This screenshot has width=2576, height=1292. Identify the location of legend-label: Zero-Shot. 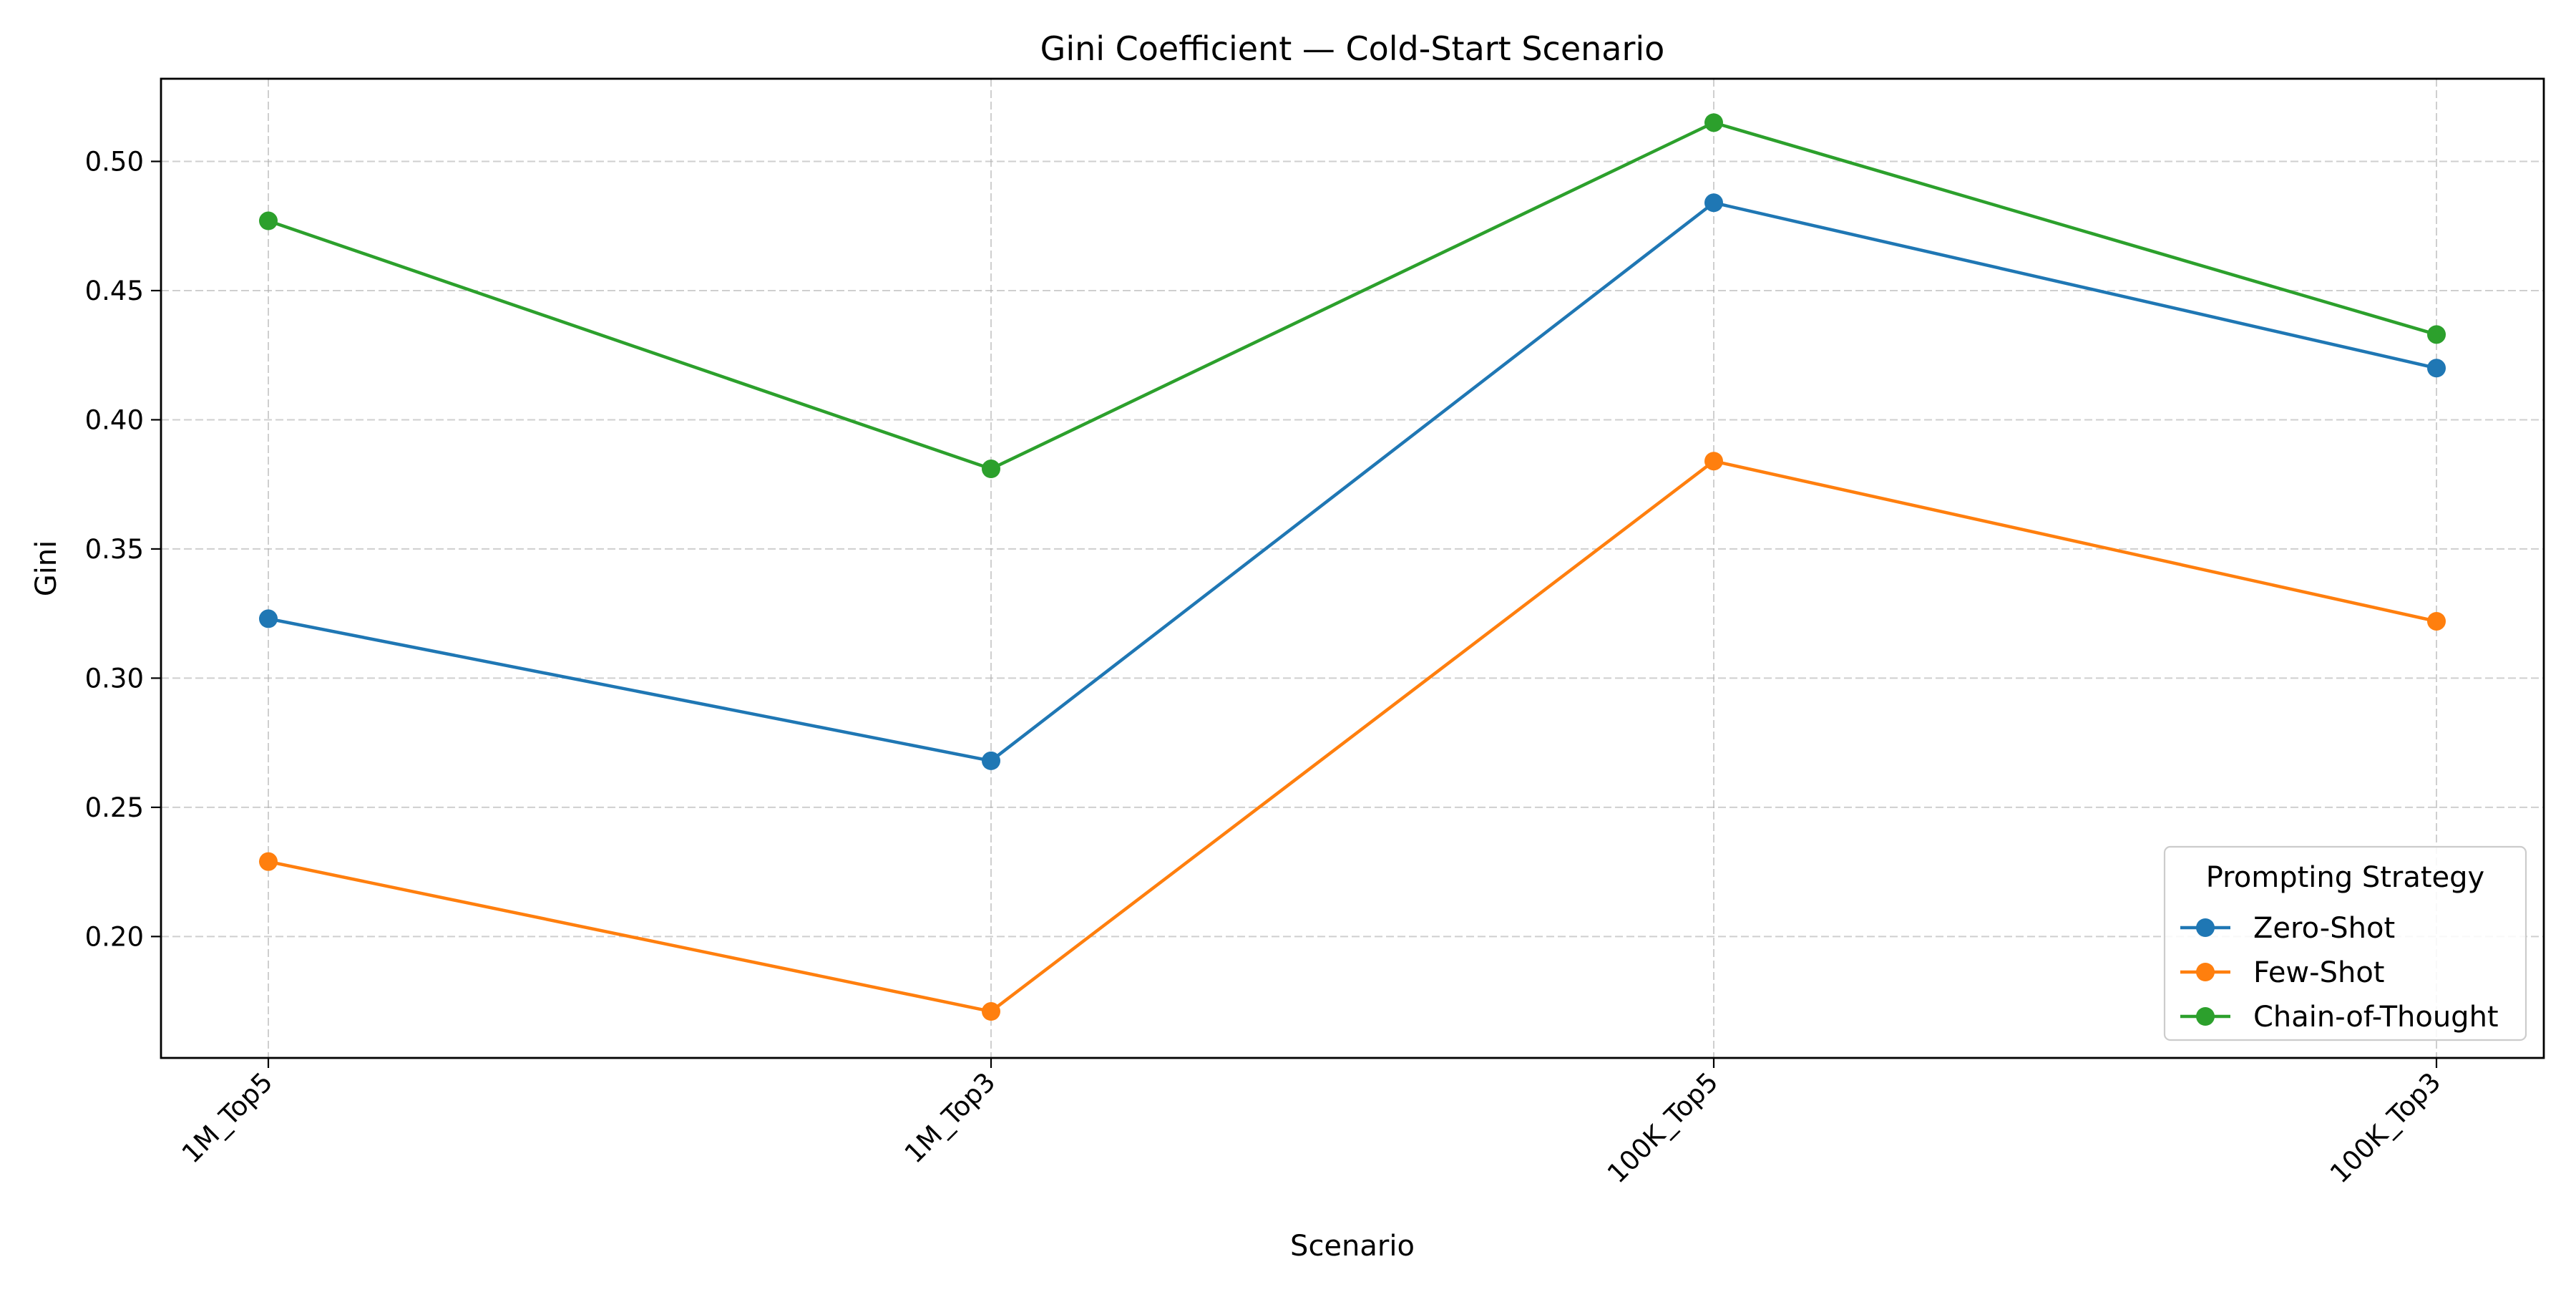
(2324, 928).